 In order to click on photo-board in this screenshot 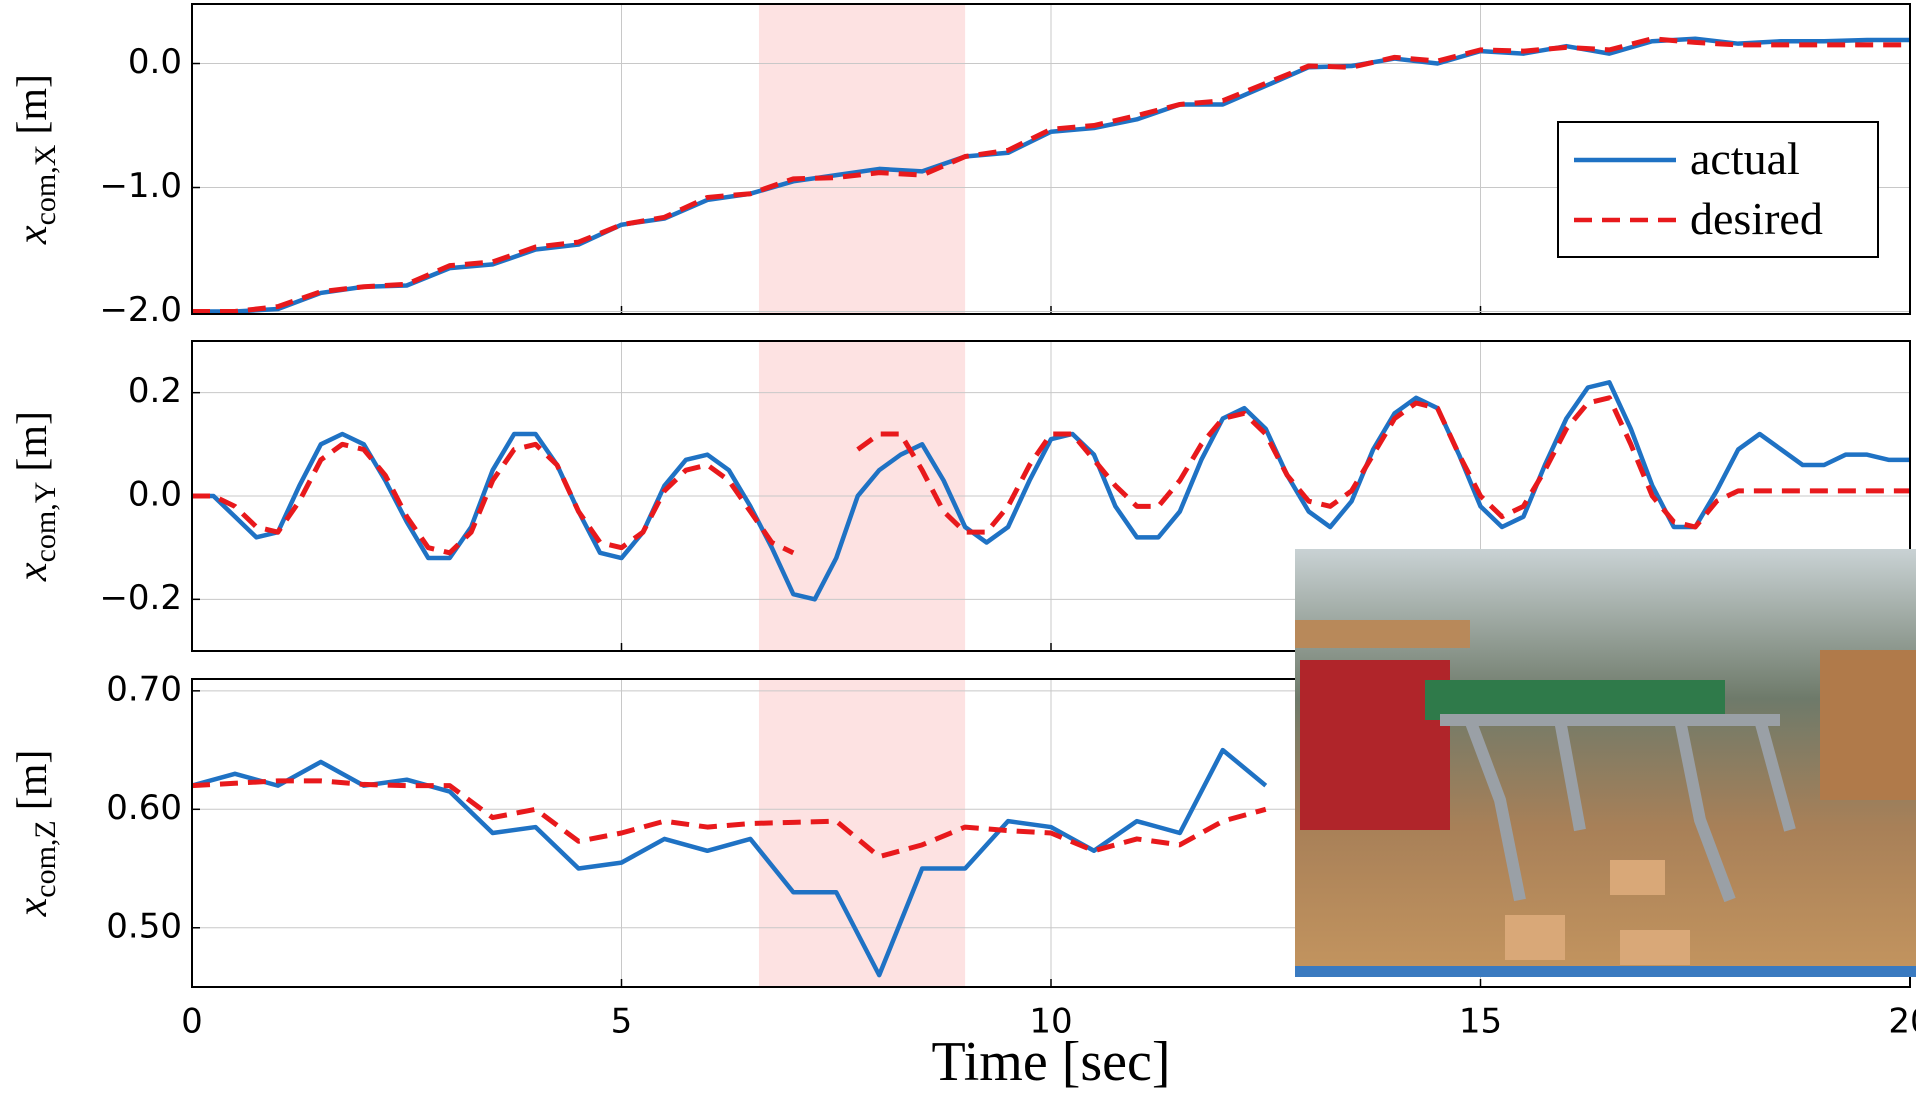, I will do `click(1575, 700)`.